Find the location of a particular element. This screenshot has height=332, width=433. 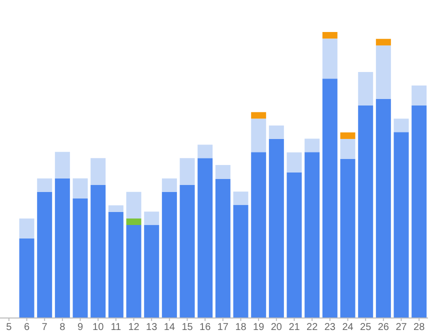

x-tick-label: 18 is located at coordinates (241, 327).